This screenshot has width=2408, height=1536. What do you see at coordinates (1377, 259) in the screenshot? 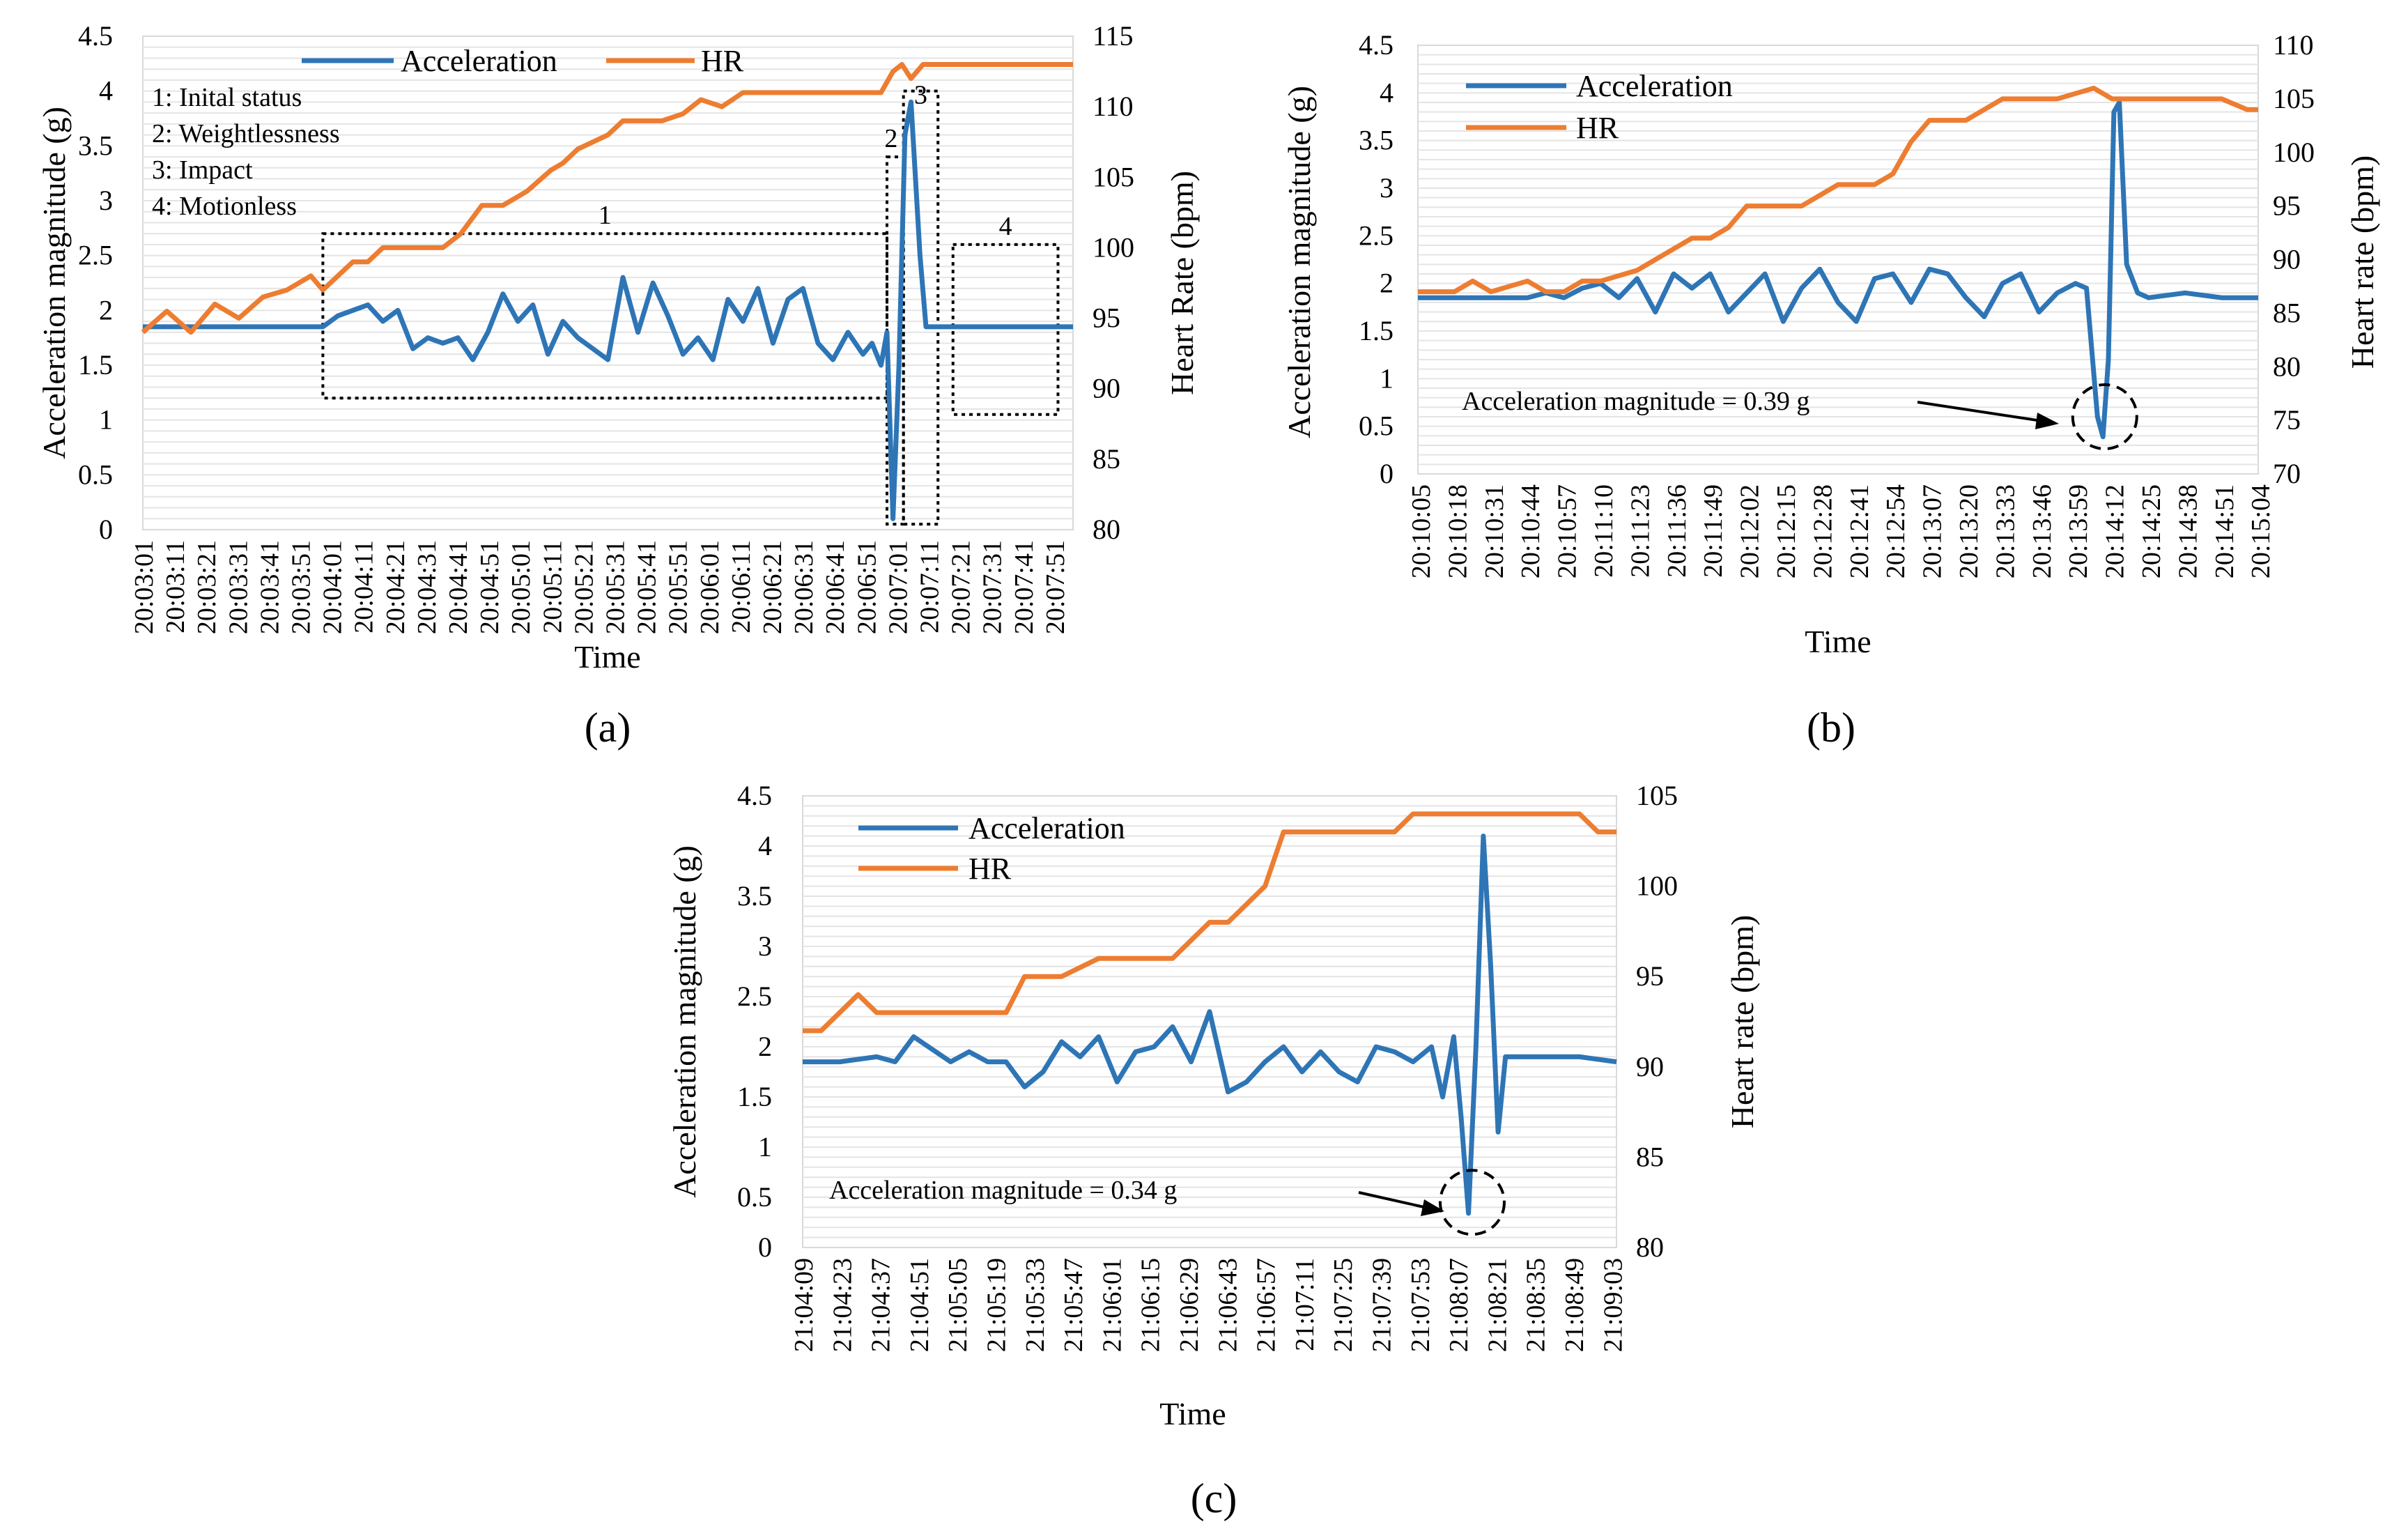
I see `y-ticks-b: 0 0.5 1 1.5 2 2.5 3 3.5 4 4.5` at bounding box center [1377, 259].